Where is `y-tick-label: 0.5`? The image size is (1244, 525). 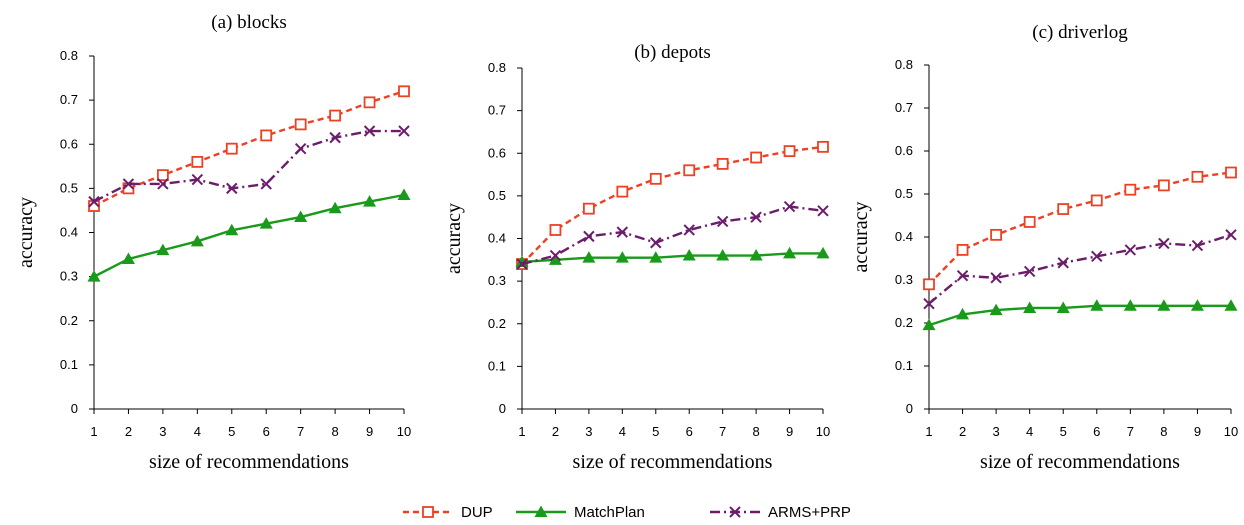
y-tick-label: 0.5 is located at coordinates (69, 187).